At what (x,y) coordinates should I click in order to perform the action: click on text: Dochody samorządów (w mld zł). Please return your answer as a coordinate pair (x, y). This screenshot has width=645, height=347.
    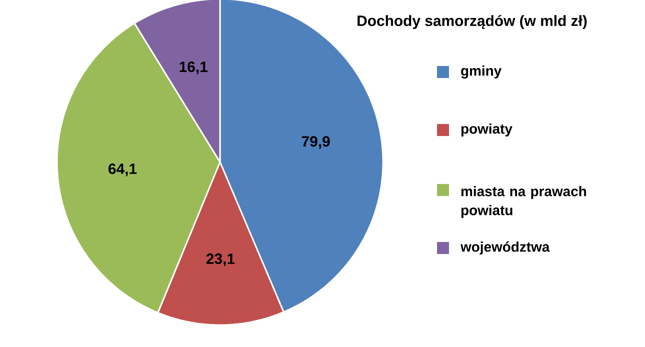
    Looking at the image, I should click on (472, 22).